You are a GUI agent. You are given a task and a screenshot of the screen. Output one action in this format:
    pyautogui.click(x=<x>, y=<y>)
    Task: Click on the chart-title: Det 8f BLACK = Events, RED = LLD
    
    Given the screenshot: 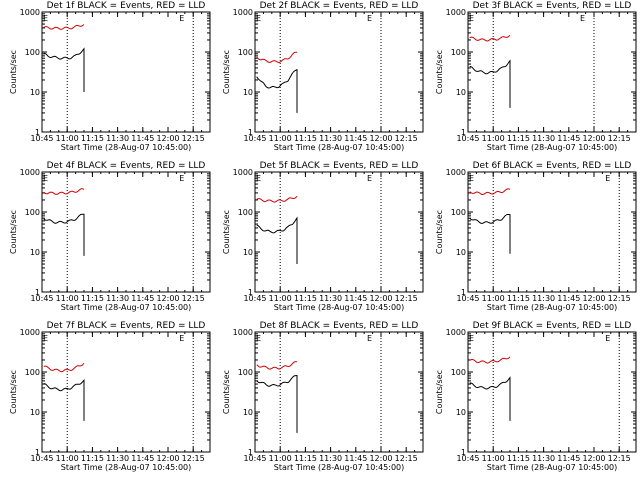 What is the action you would take?
    pyautogui.click(x=339, y=326)
    